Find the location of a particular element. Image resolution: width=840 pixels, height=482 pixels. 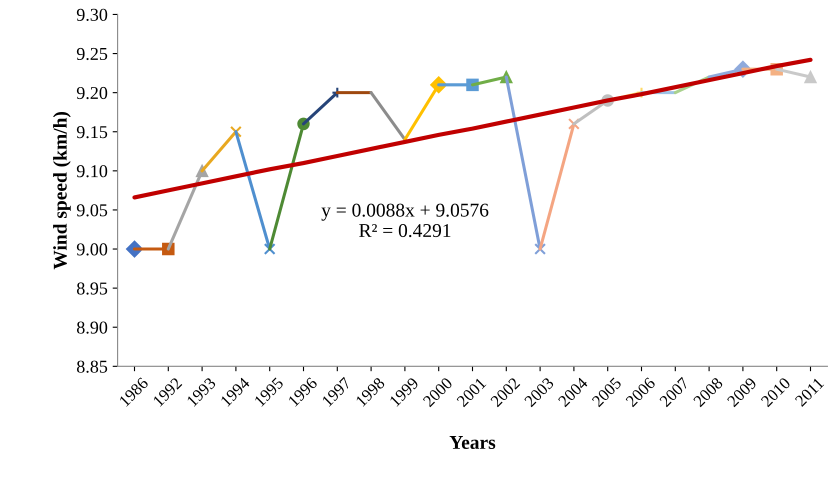

x-axis-title: Years is located at coordinates (473, 442).